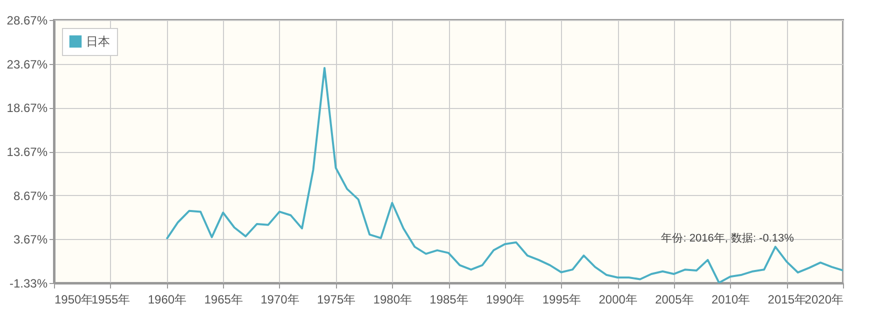  Describe the element at coordinates (787, 299) in the screenshot. I see `x-tick-label: 2015年` at that location.